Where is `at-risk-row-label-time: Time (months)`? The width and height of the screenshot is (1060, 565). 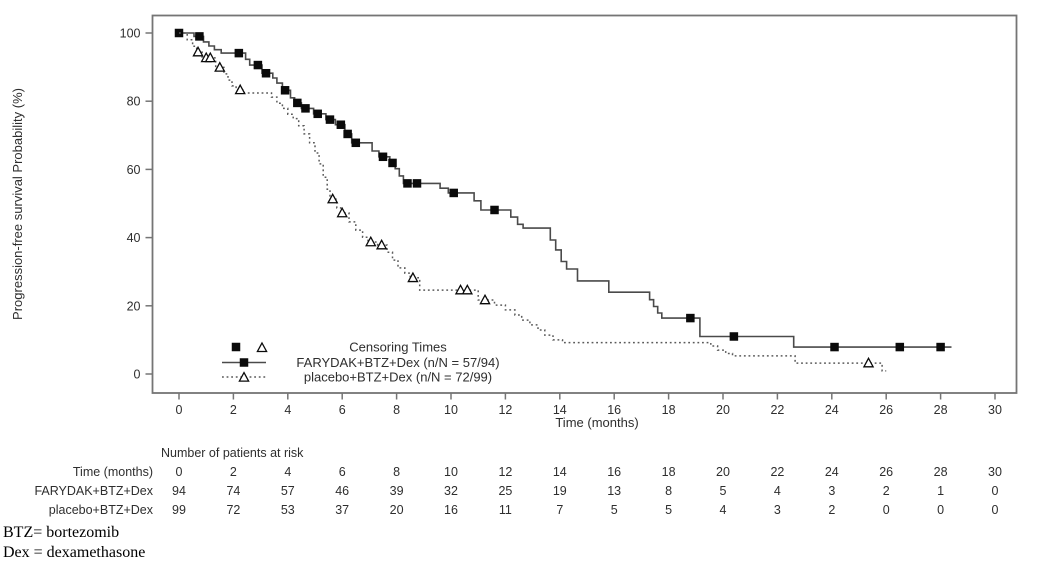 at-risk-row-label-time: Time (months) is located at coordinates (113, 472).